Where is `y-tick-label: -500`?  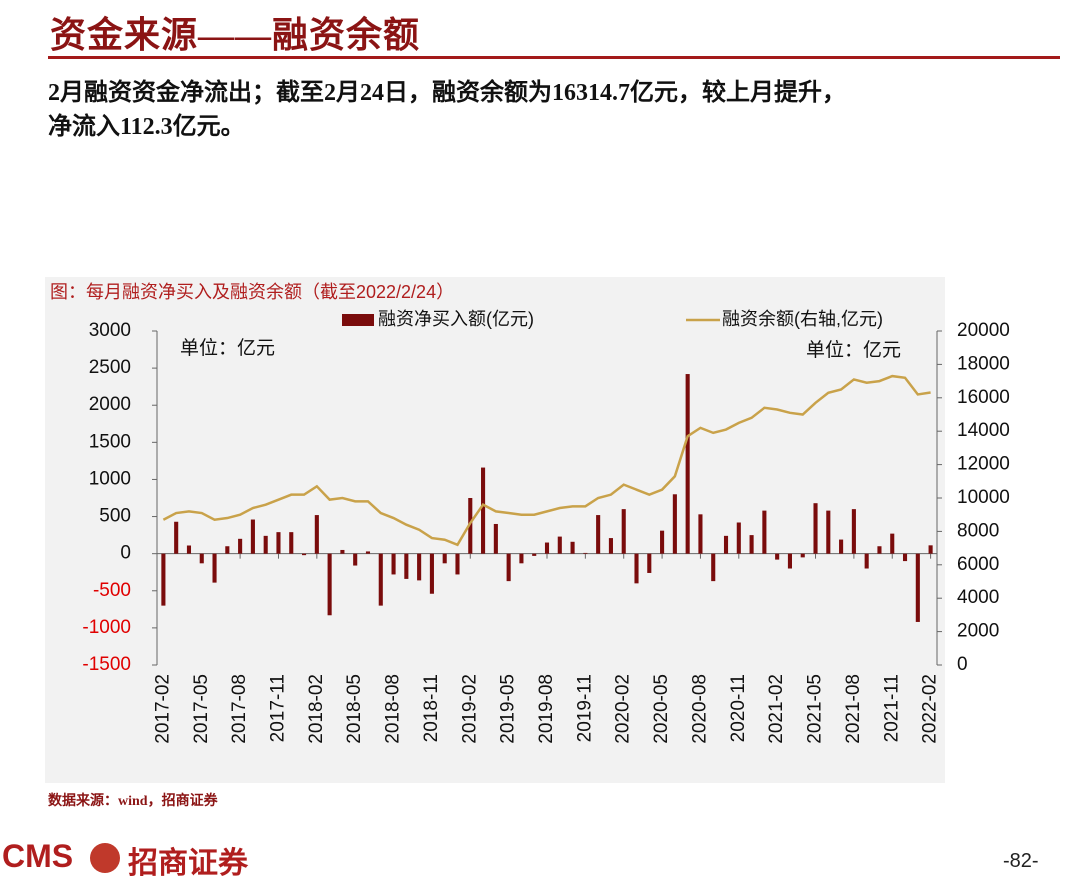
y-tick-label: -500 is located at coordinates (112, 590).